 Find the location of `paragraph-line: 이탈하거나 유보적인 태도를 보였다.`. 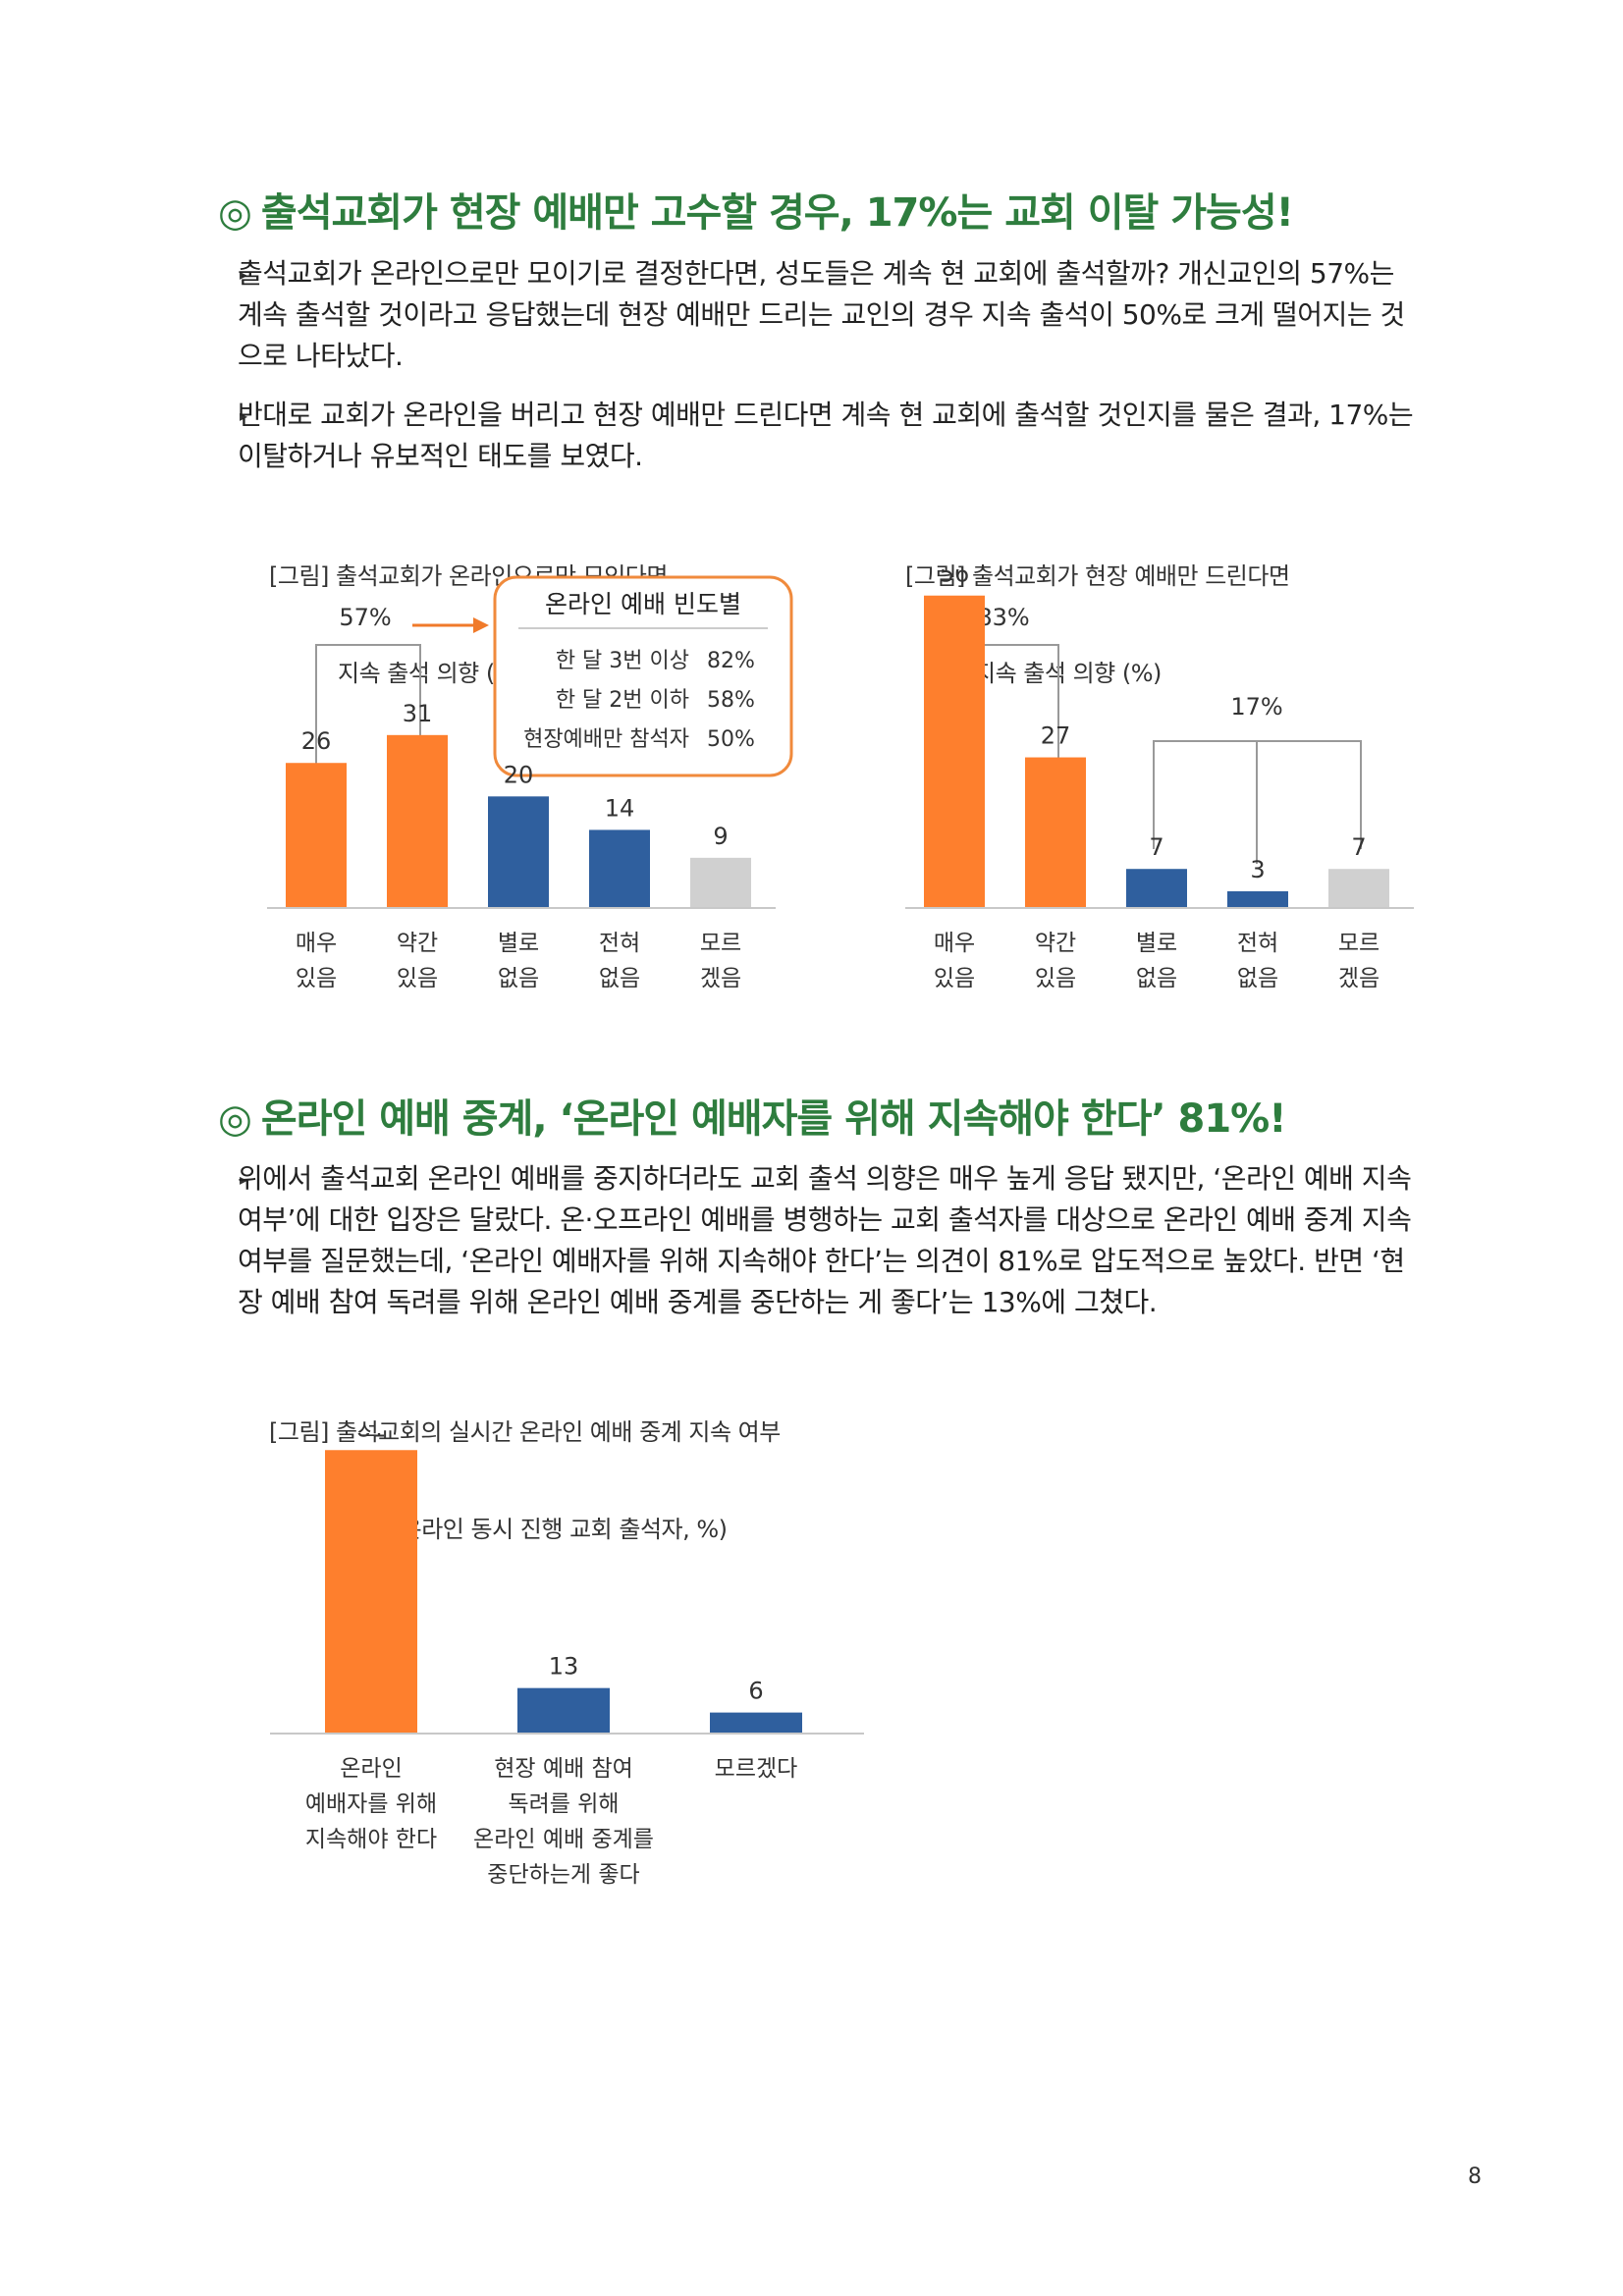

paragraph-line: 이탈하거나 유보적인 태도를 보였다. is located at coordinates (440, 456).